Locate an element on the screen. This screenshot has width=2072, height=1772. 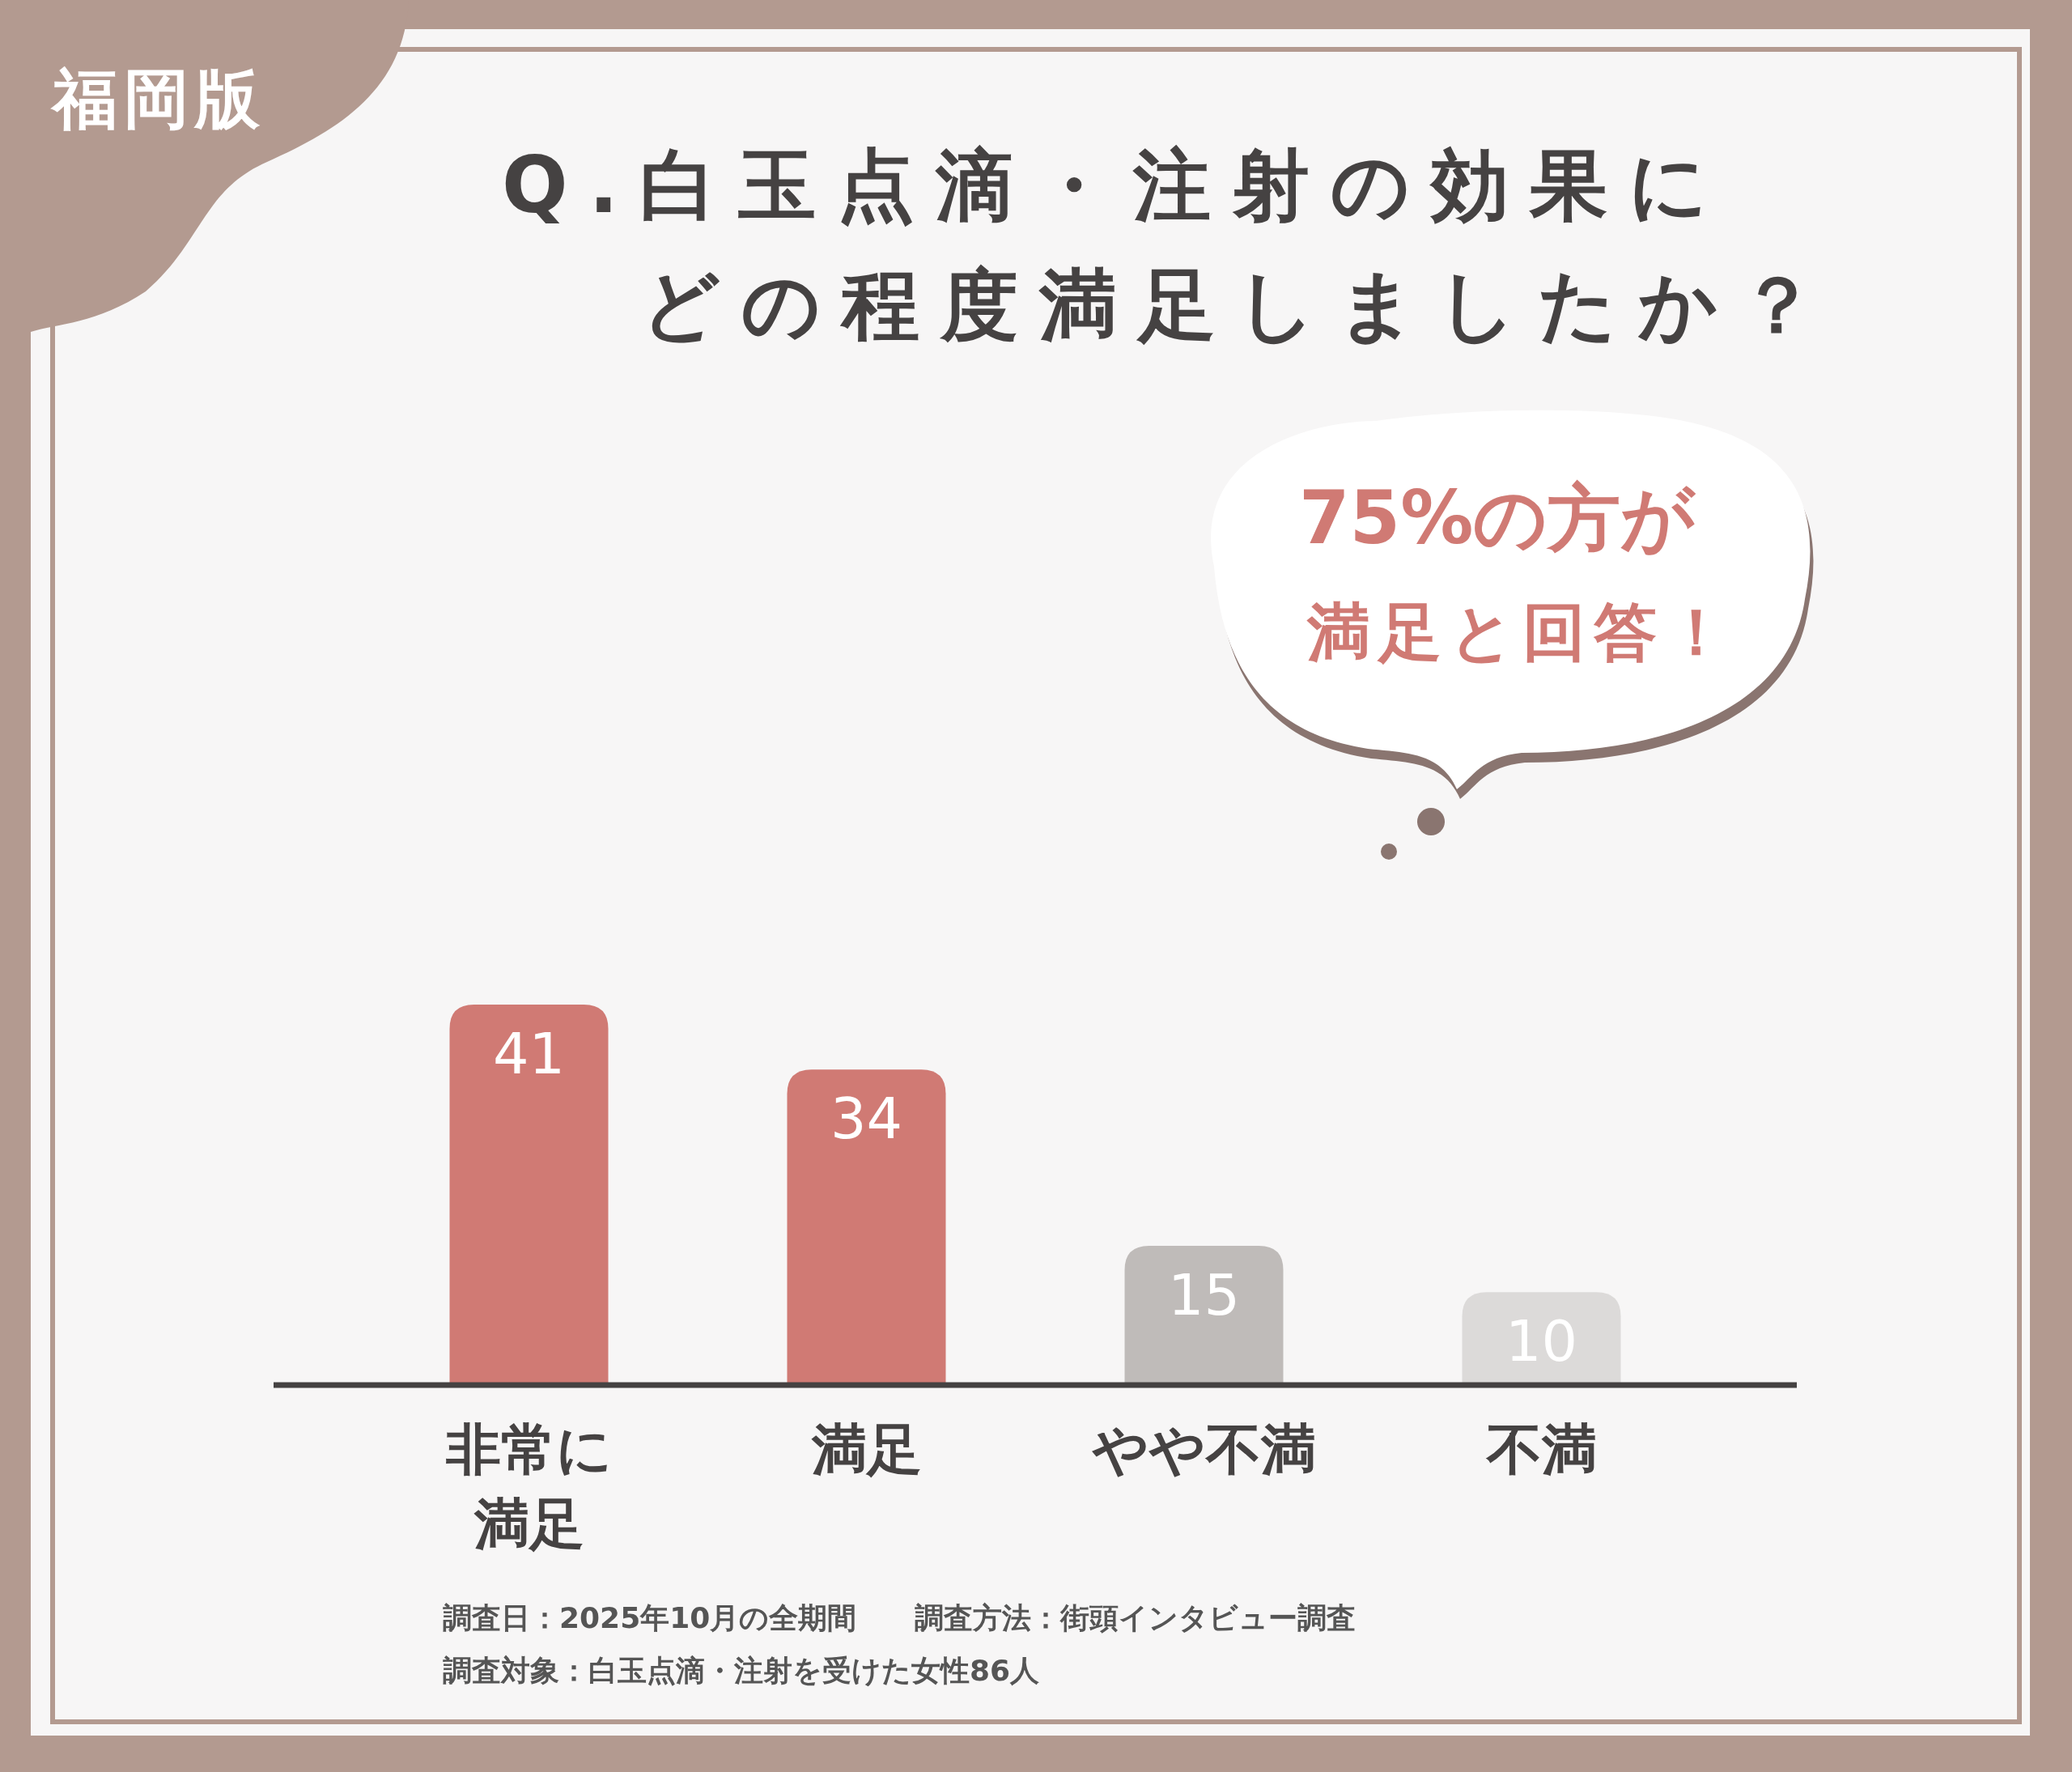
data-label: 41 is located at coordinates (529, 1054).